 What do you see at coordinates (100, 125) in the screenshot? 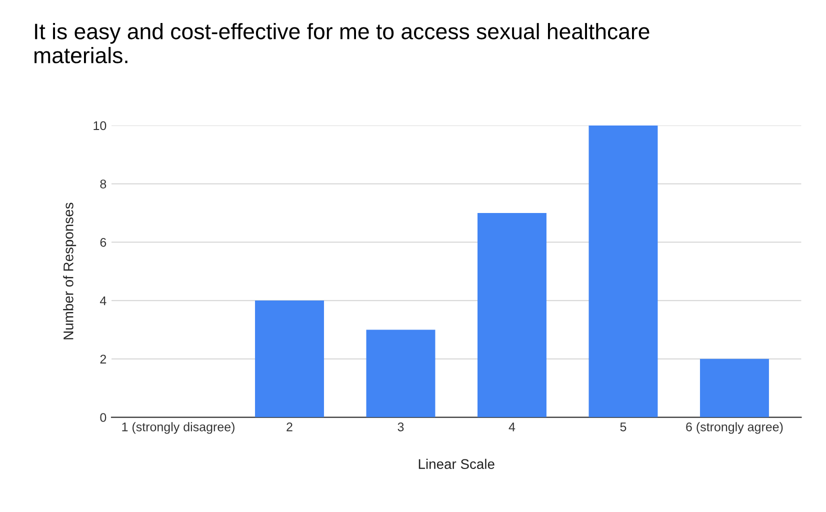
I see `y-tick-label: 10` at bounding box center [100, 125].